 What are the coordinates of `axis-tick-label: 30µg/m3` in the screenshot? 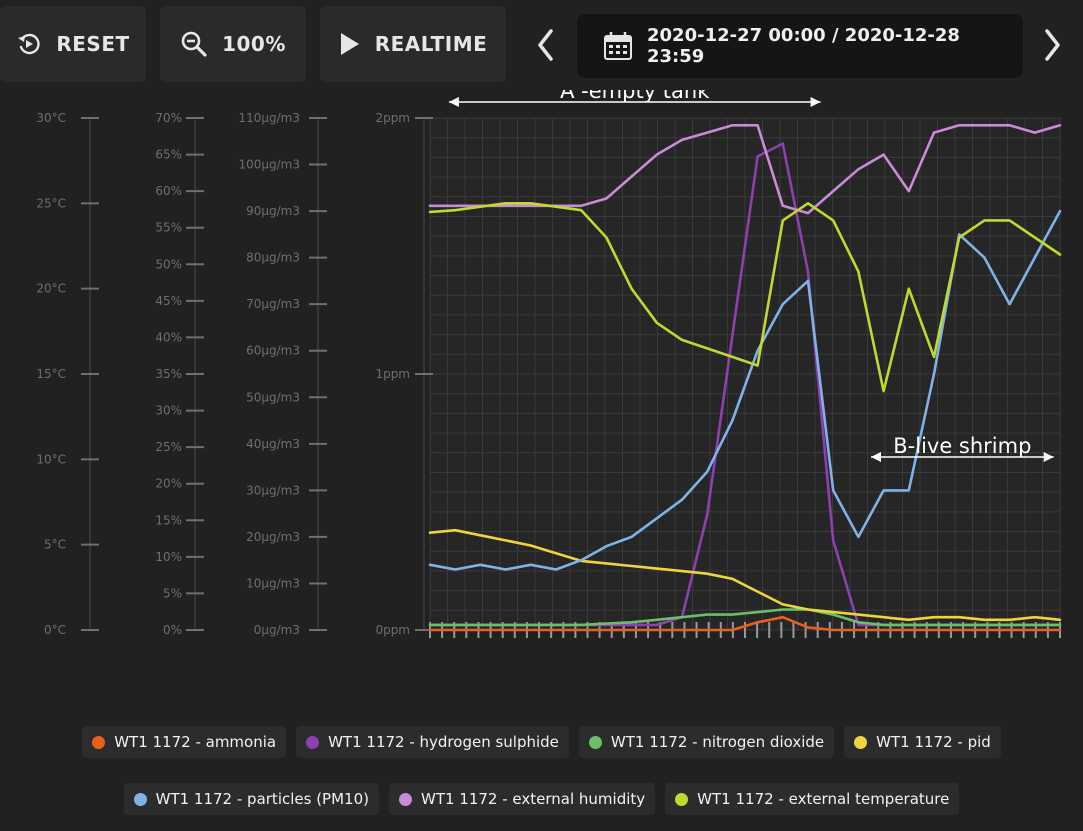 It's located at (273, 490).